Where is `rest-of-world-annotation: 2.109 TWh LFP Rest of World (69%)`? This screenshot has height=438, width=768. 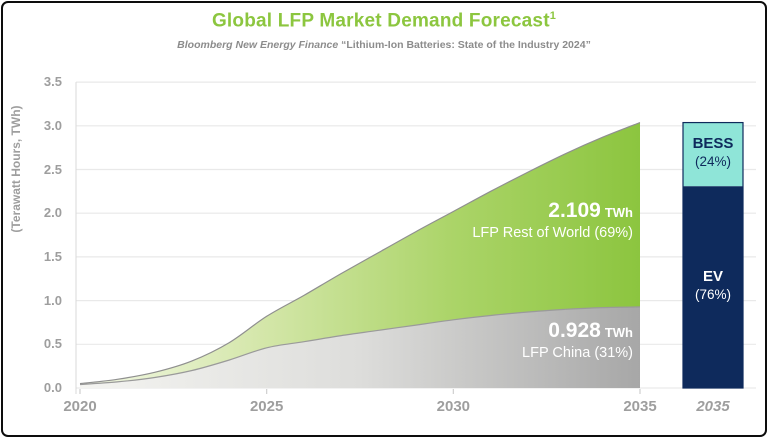 rest-of-world-annotation: 2.109 TWh LFP Rest of World (69%) is located at coordinates (552, 221).